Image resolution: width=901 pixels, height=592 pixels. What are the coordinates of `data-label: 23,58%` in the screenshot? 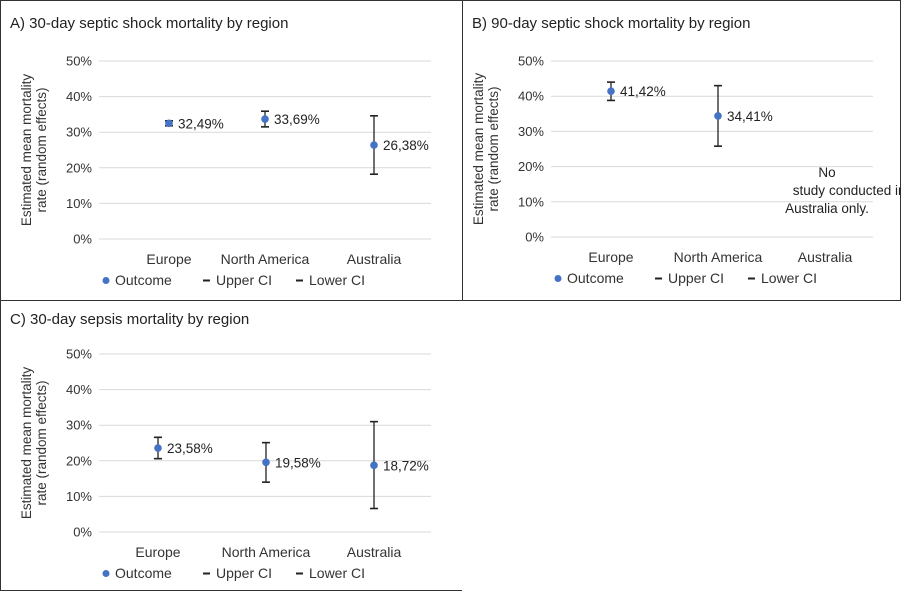 It's located at (190, 448).